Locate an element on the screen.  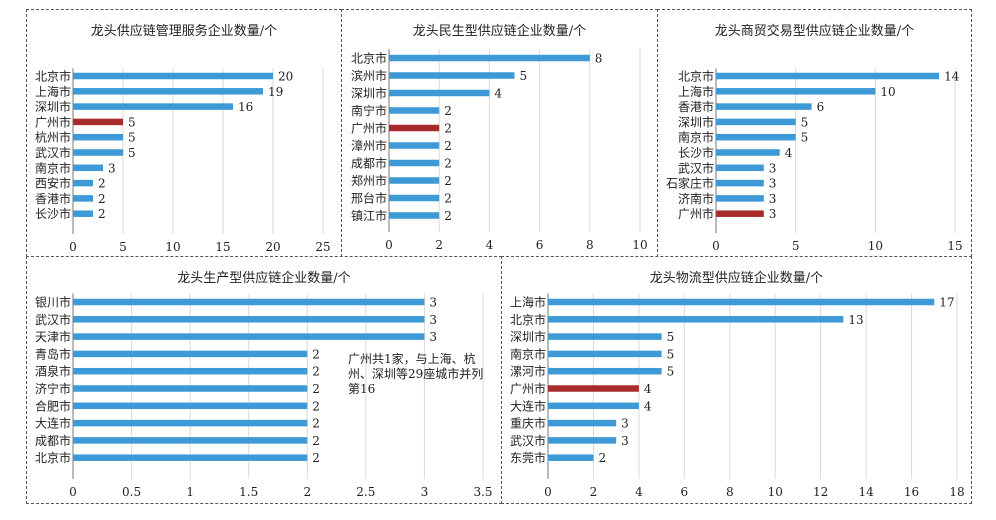
x-tick-label: 1 is located at coordinates (190, 492).